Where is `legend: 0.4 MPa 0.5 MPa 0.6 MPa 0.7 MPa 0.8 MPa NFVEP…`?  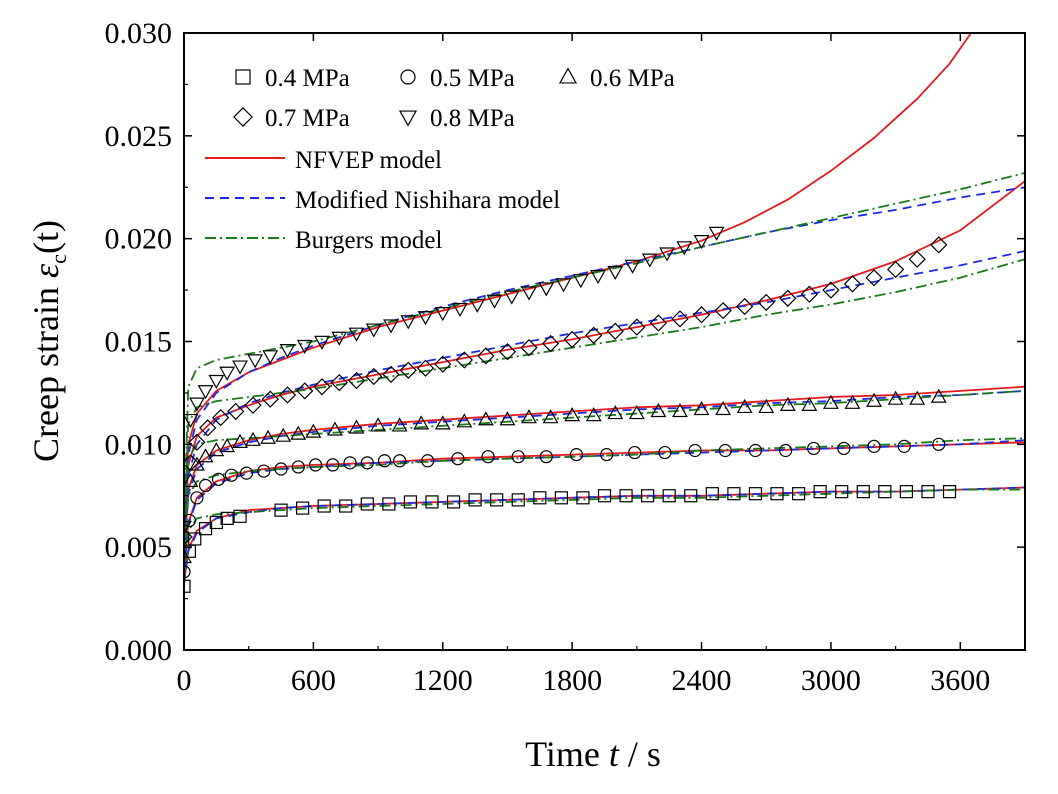
legend: 0.4 MPa 0.5 MPa 0.6 MPa 0.7 MPa 0.8 MPa NFVEP… is located at coordinates (440, 159).